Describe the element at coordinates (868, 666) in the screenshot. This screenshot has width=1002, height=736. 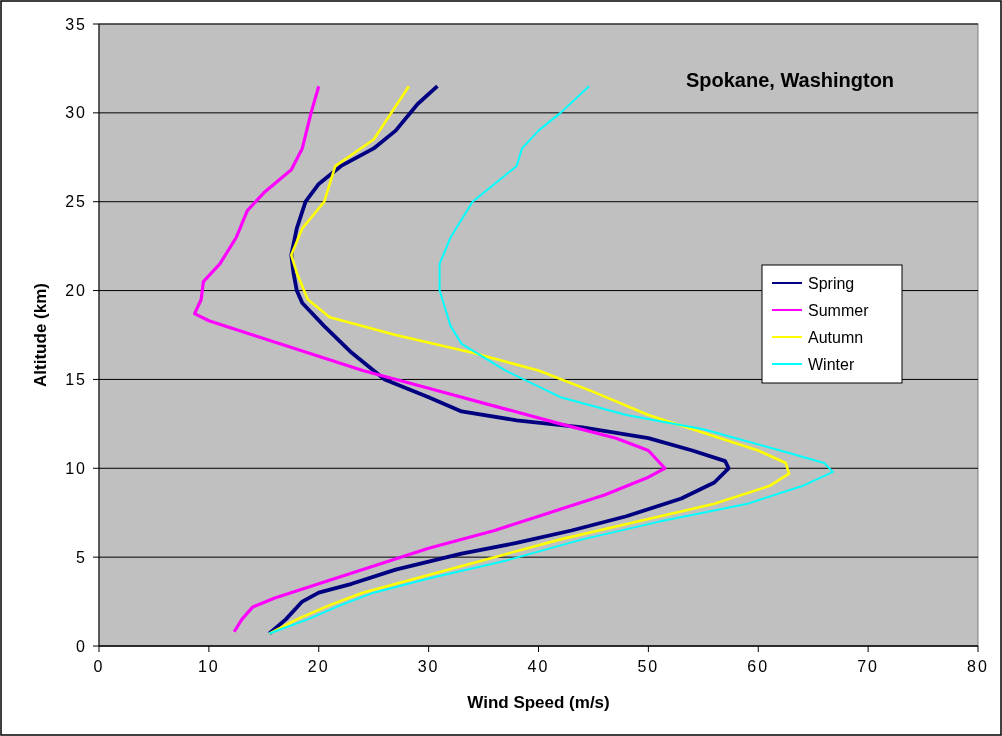
I see `x-tick-label: 70` at that location.